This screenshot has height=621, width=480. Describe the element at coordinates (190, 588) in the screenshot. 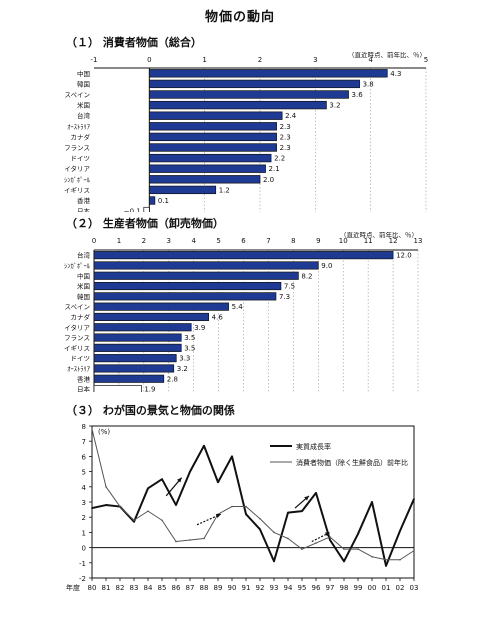

I see `x-tick-label: 87` at that location.